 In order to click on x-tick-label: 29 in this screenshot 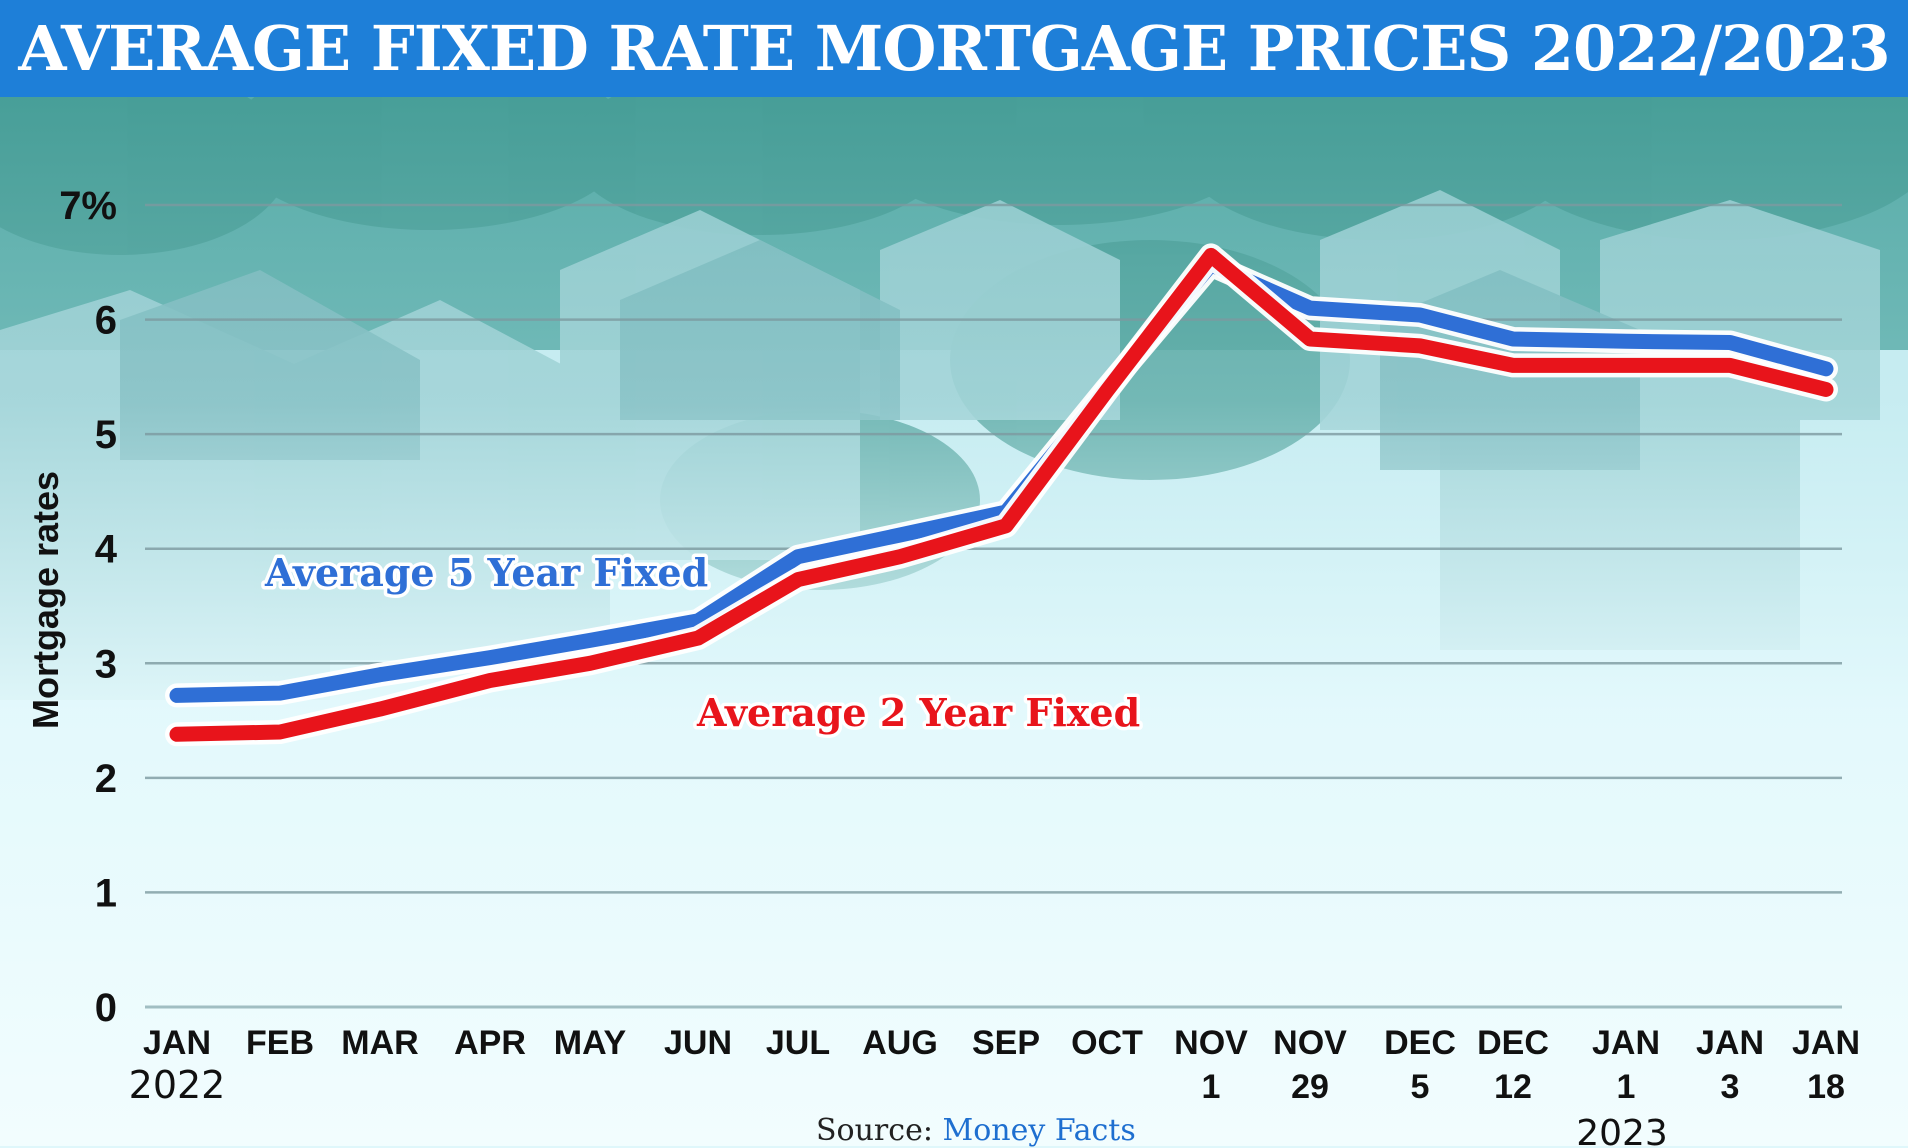, I will do `click(1310, 1087)`.